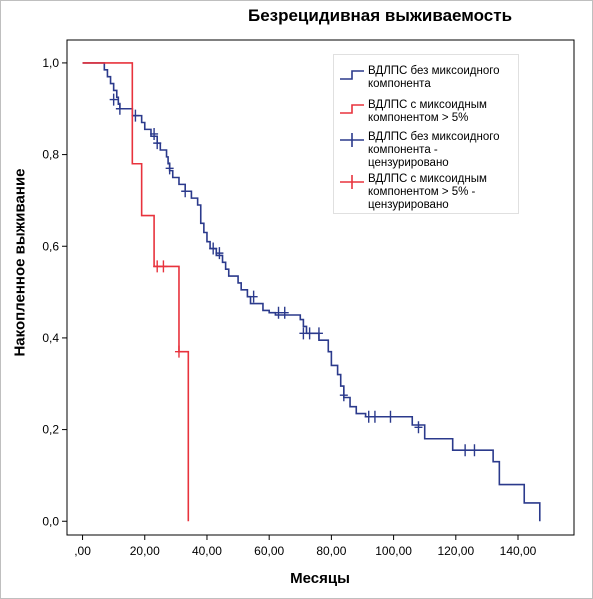  What do you see at coordinates (82, 551) in the screenshot?
I see `x-tick-label: ,00` at bounding box center [82, 551].